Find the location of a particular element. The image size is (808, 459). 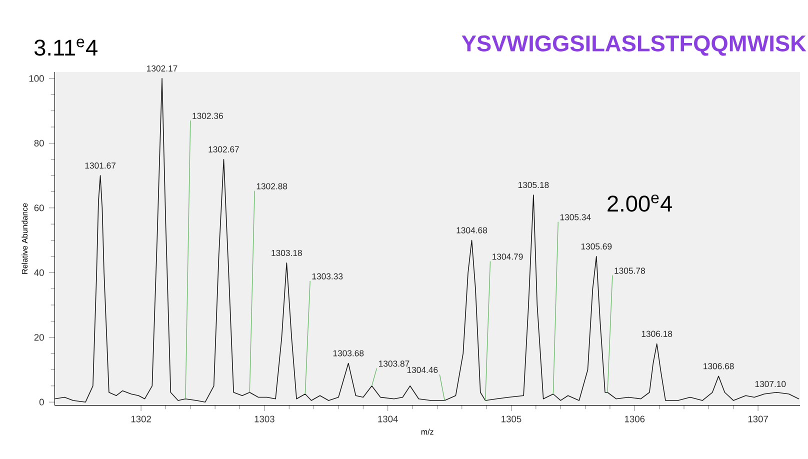

annotation: 1306.68 is located at coordinates (719, 366).